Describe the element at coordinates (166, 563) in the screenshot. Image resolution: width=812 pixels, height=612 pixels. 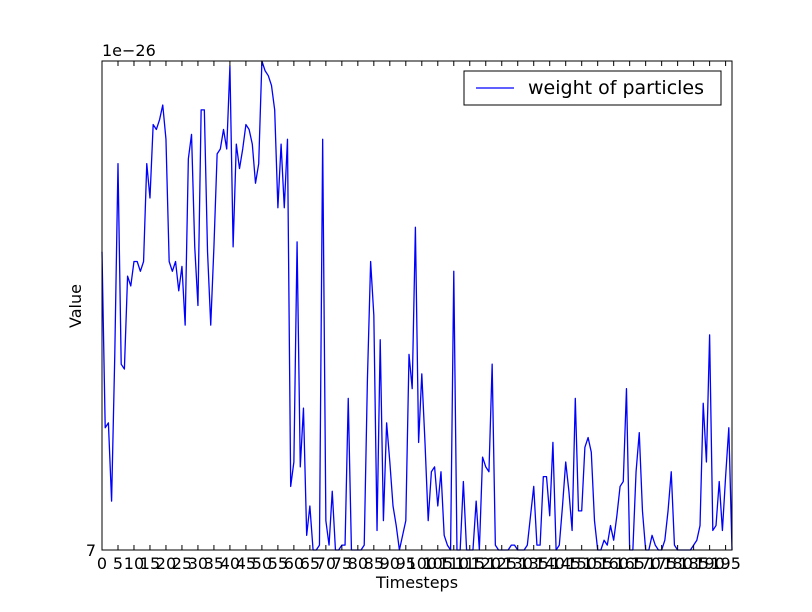
I see `x-tick-label: 20` at that location.